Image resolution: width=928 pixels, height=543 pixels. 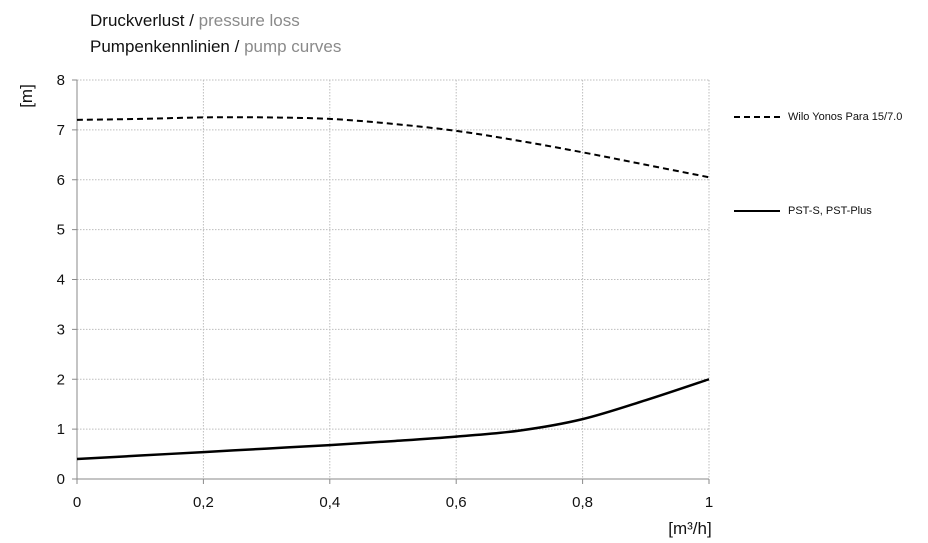 What do you see at coordinates (61, 379) in the screenshot?
I see `y-tick-label: 2` at bounding box center [61, 379].